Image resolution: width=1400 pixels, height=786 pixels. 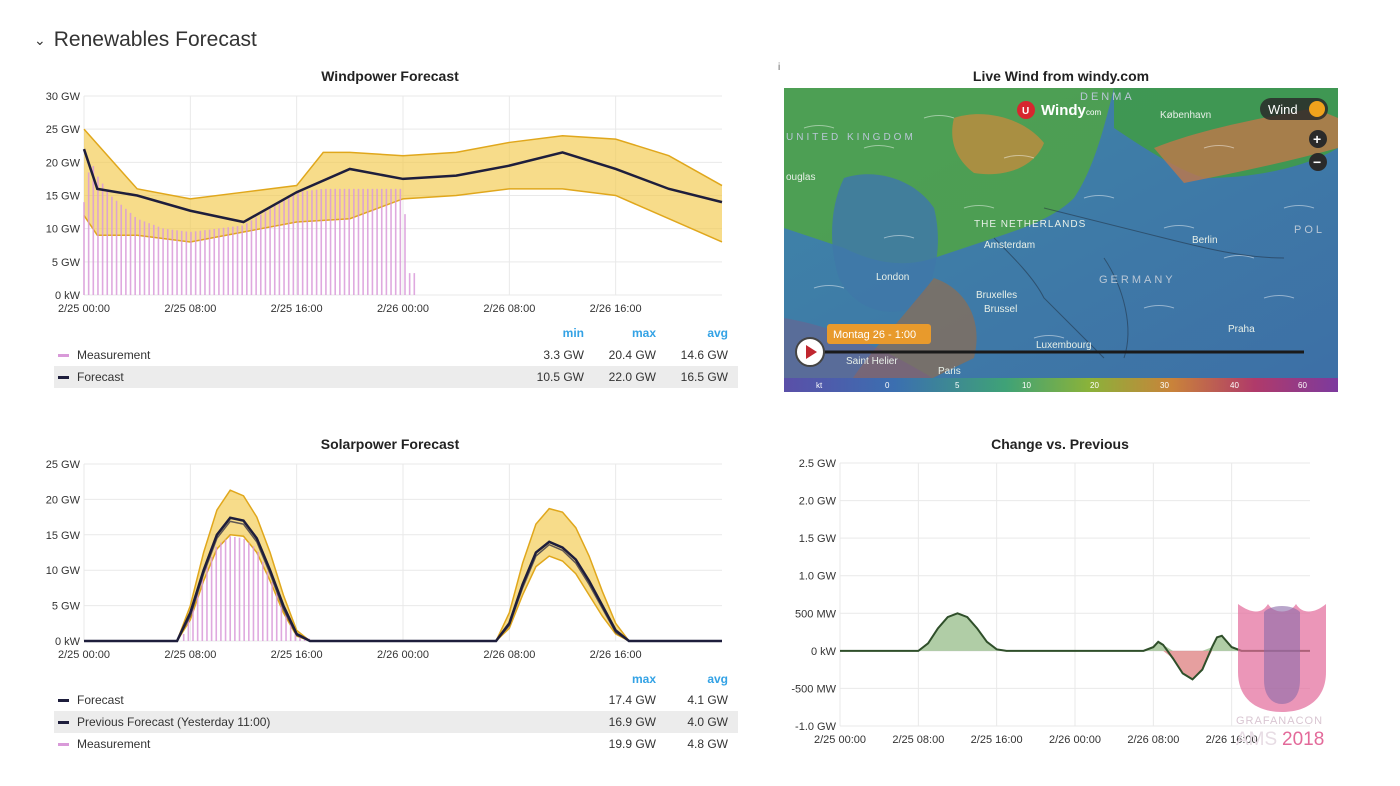 I want to click on x-tick-label: 2/25 00:00, so click(x=84, y=309).